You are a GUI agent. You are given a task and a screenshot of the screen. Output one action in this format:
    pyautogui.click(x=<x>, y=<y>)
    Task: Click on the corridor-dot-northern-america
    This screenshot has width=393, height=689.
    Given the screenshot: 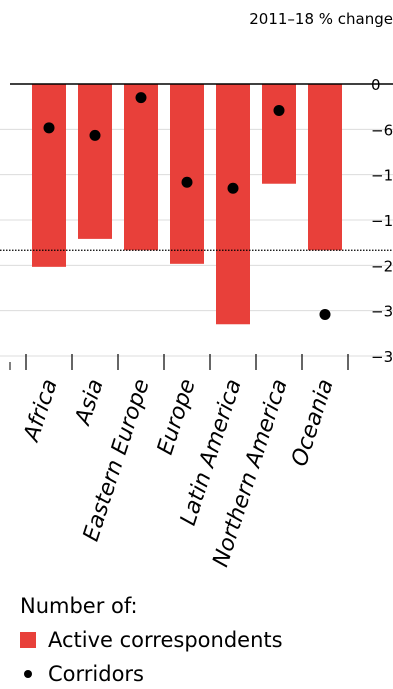 What is the action you would take?
    pyautogui.click(x=279, y=110)
    